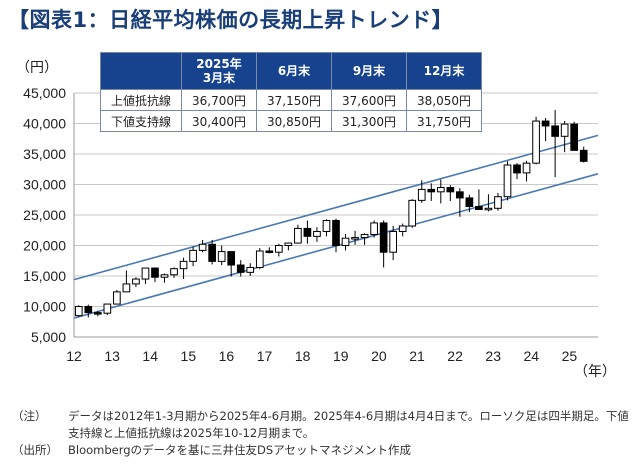  What do you see at coordinates (369, 71) in the screenshot?
I see `table-header-cell: 9月末` at bounding box center [369, 71].